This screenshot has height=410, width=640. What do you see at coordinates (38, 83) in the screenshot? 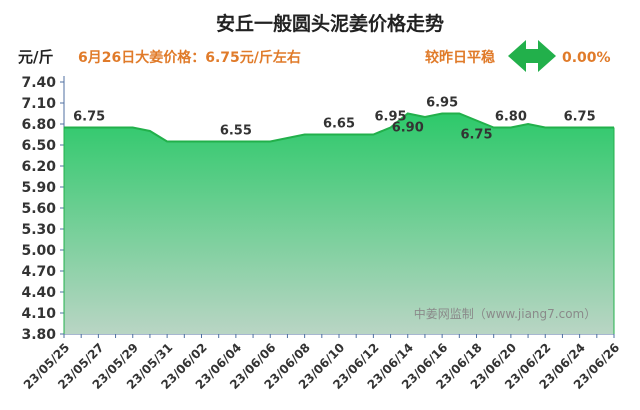
I see `y-tick-label: 7.40` at bounding box center [38, 83].